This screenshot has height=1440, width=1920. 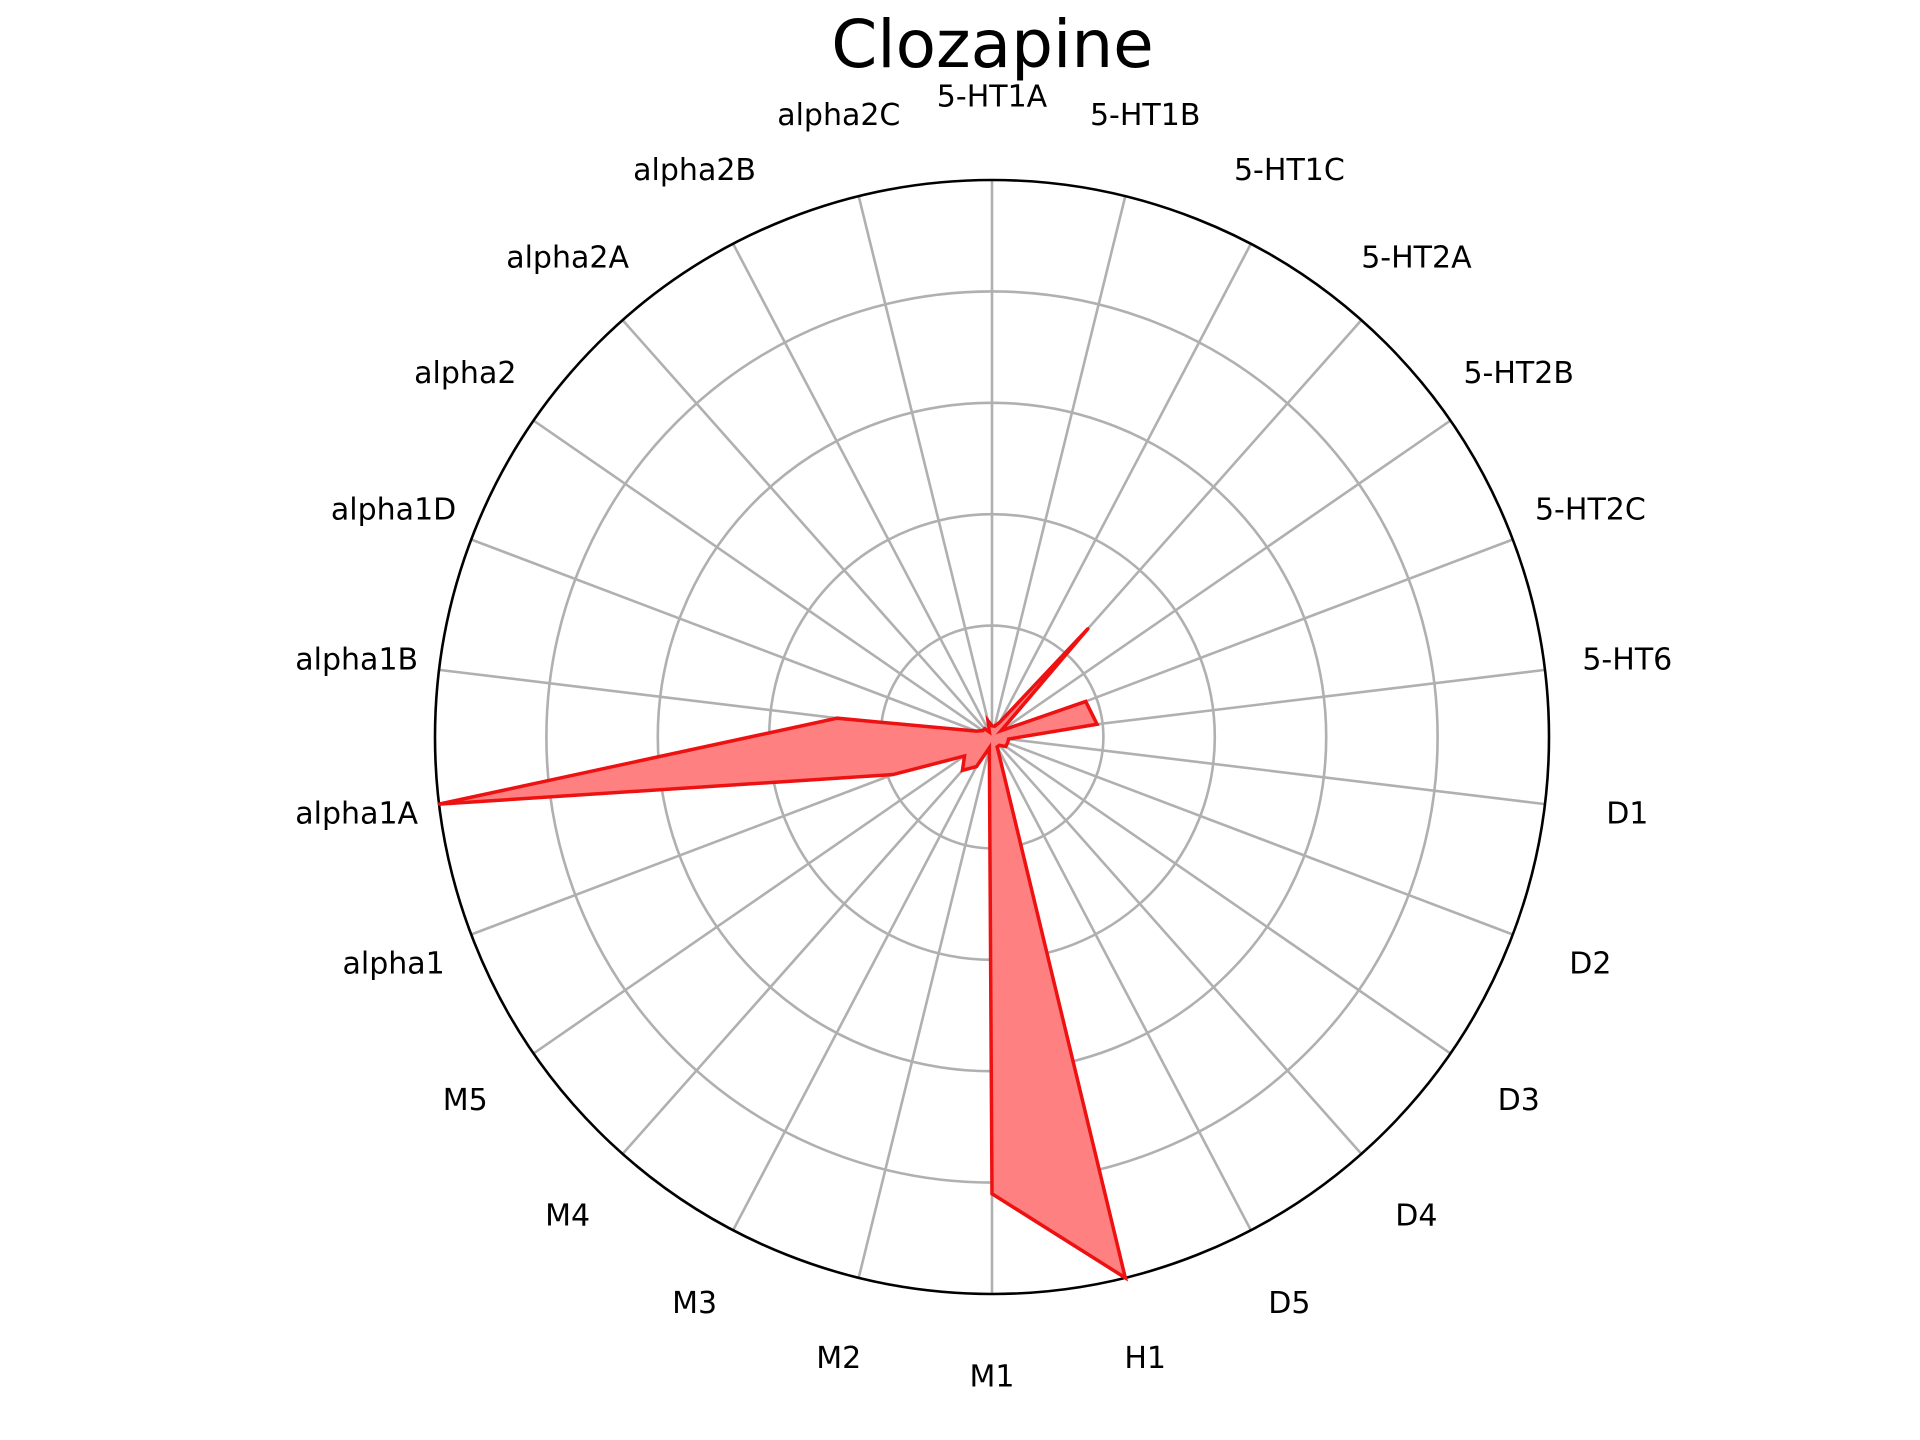 I want to click on spoke-5-HT2B, so click(x=1221, y=579).